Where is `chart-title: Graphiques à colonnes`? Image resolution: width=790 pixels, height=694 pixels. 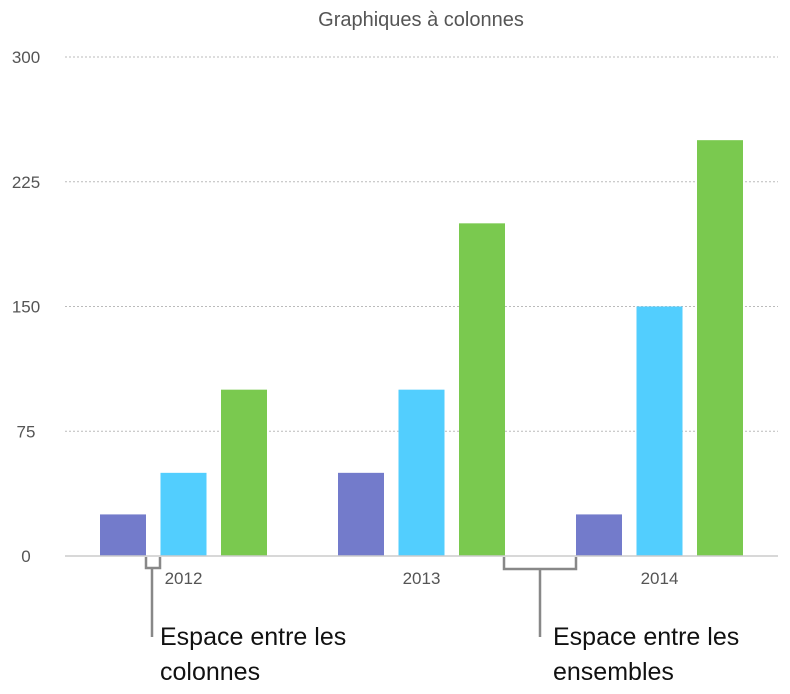 chart-title: Graphiques à colonnes is located at coordinates (421, 20).